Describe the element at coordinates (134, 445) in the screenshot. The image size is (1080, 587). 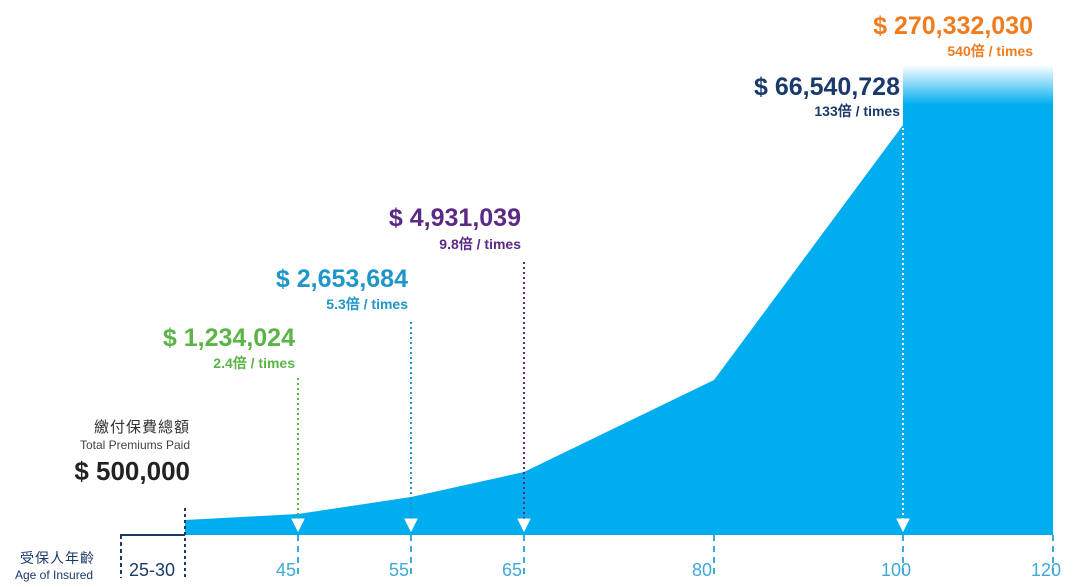
I see `total-premiums-label-en: Total Premiums Paid` at that location.